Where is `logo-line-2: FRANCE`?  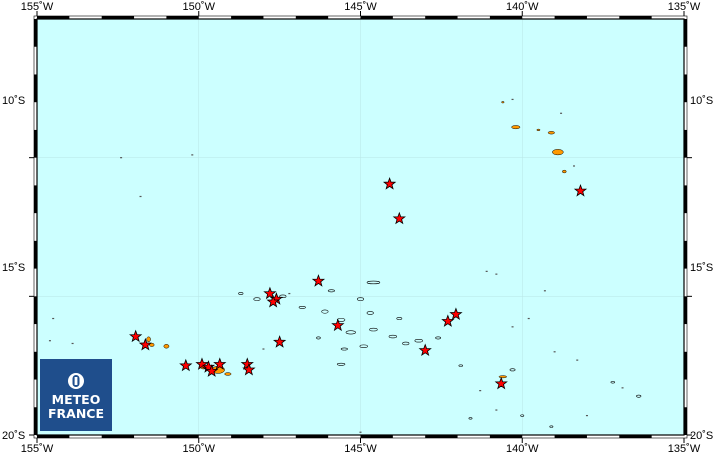 logo-line-2: FRANCE is located at coordinates (76, 413).